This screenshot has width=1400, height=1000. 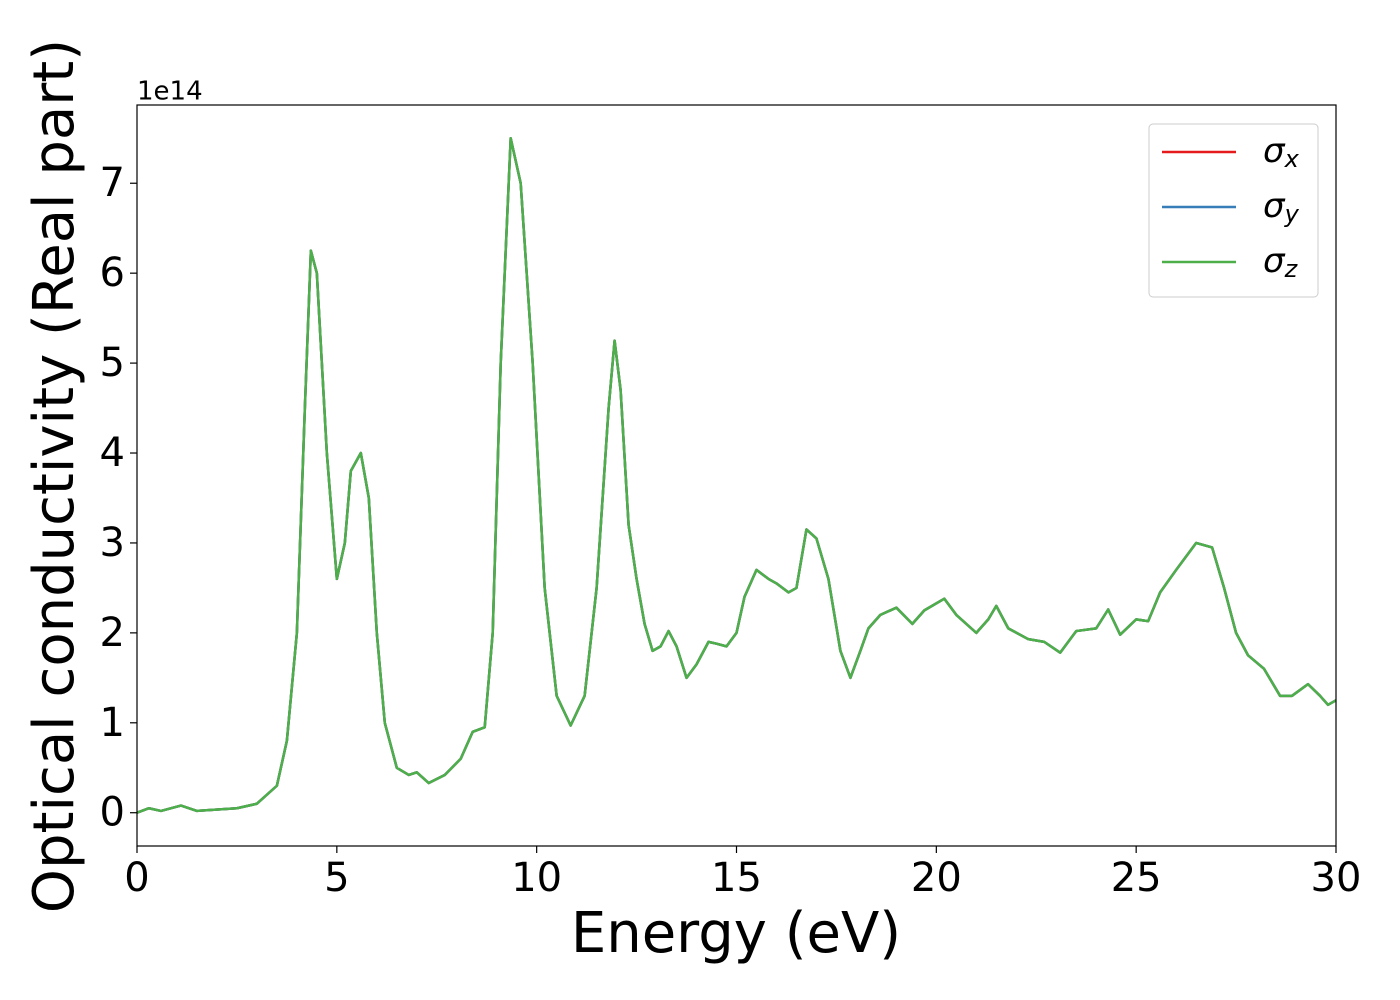 I want to click on legend: σx σy σz, so click(x=1233, y=210).